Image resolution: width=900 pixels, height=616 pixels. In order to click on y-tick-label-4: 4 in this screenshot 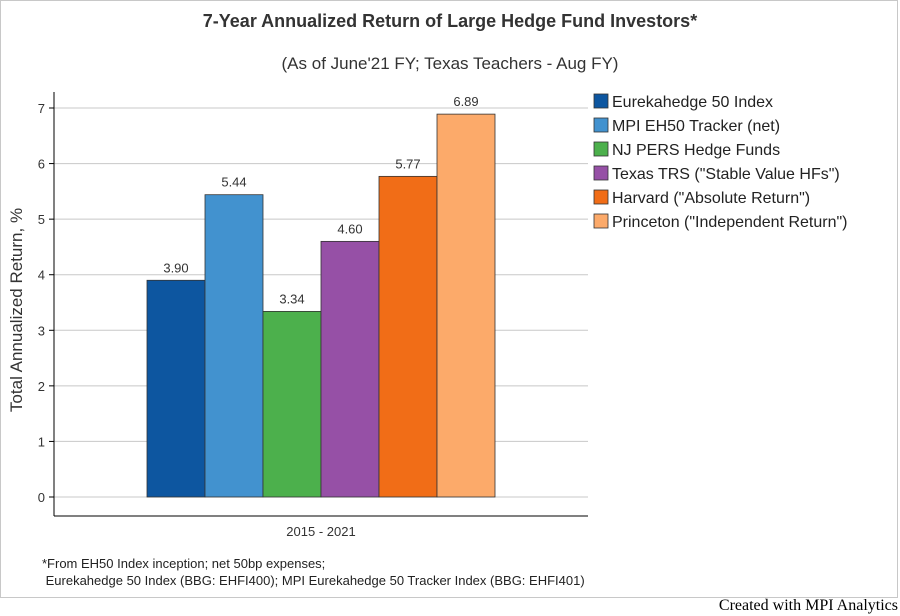, I will do `click(41, 275)`.